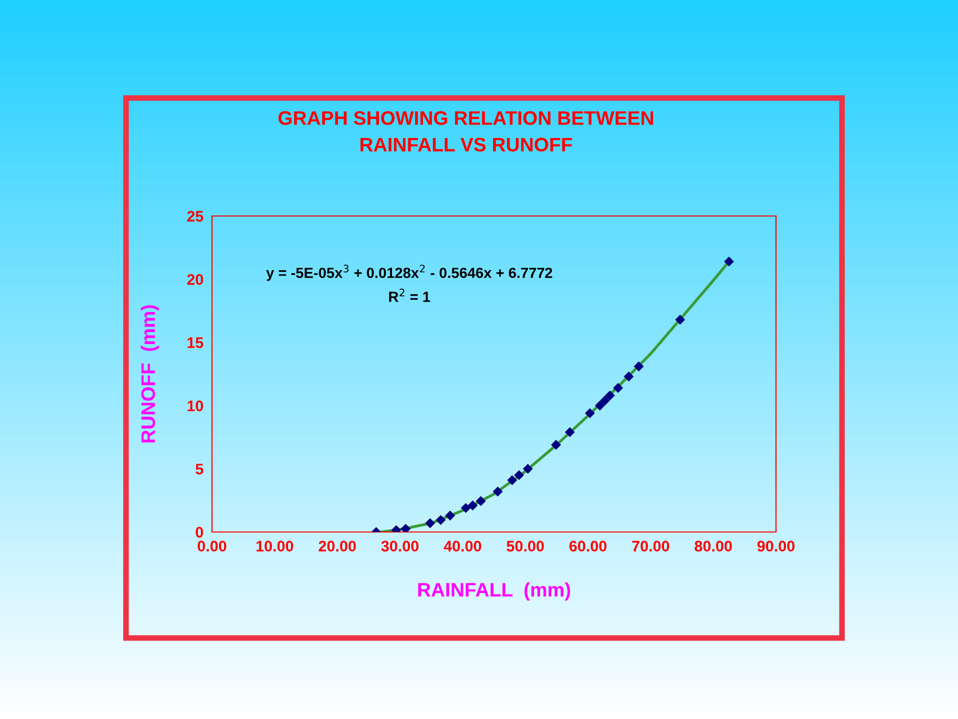 This screenshot has height=719, width=958. Describe the element at coordinates (337, 546) in the screenshot. I see `x-tick-label: 20.00` at that location.